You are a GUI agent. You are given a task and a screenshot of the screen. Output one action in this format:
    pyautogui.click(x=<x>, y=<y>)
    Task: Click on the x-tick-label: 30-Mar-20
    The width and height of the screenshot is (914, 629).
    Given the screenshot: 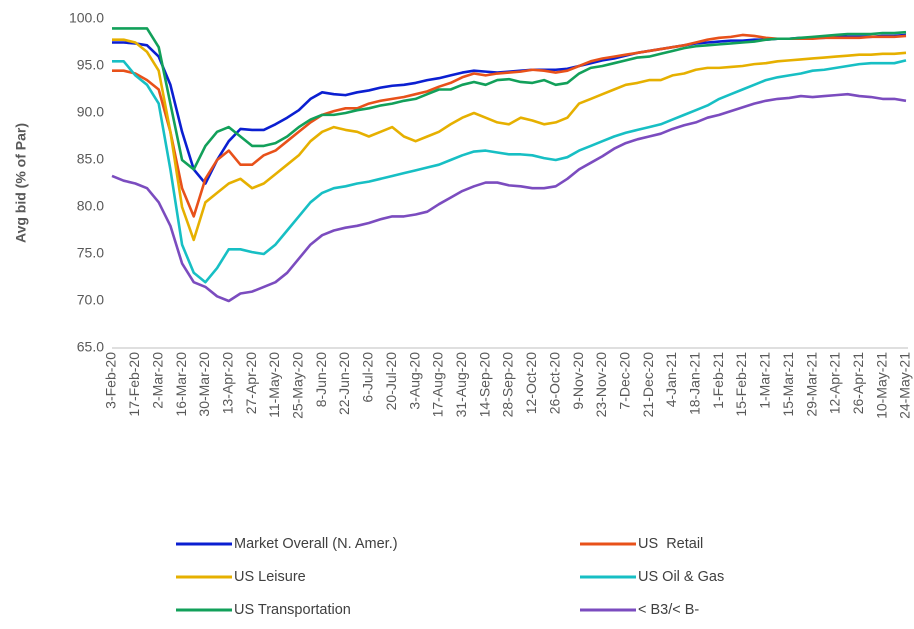 What is the action you would take?
    pyautogui.click(x=204, y=384)
    